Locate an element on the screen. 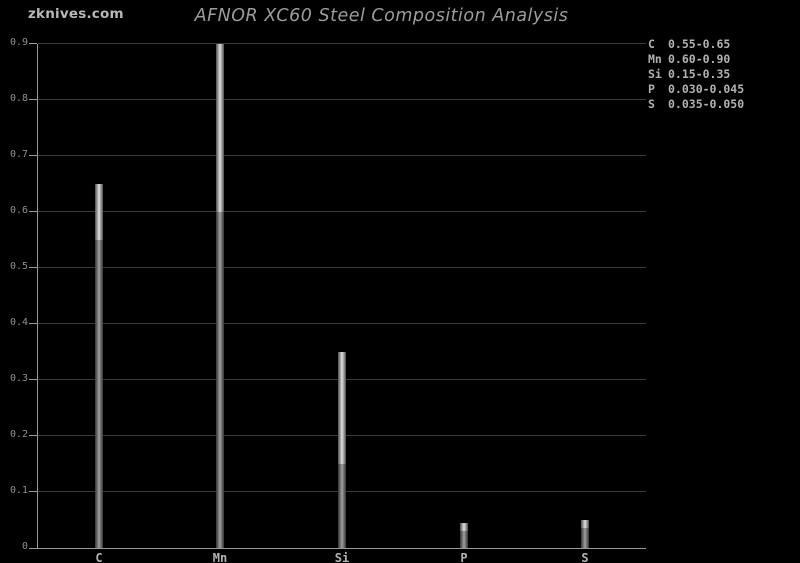 The height and width of the screenshot is (563, 800). y-tick-label-0.2: 0.2 is located at coordinates (18, 434).